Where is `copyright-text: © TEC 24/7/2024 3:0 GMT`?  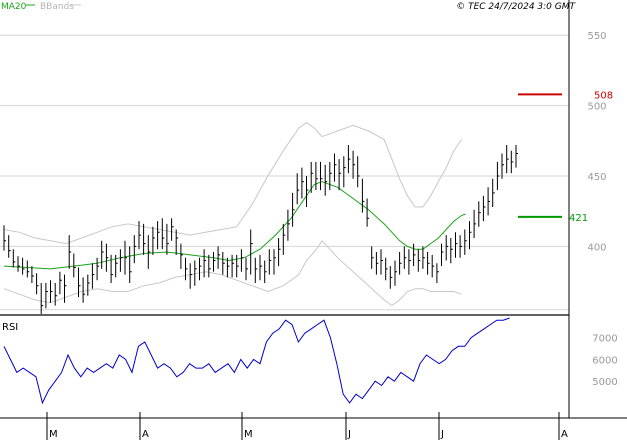
copyright-text: © TEC 24/7/2024 3:0 GMT is located at coordinates (516, 7).